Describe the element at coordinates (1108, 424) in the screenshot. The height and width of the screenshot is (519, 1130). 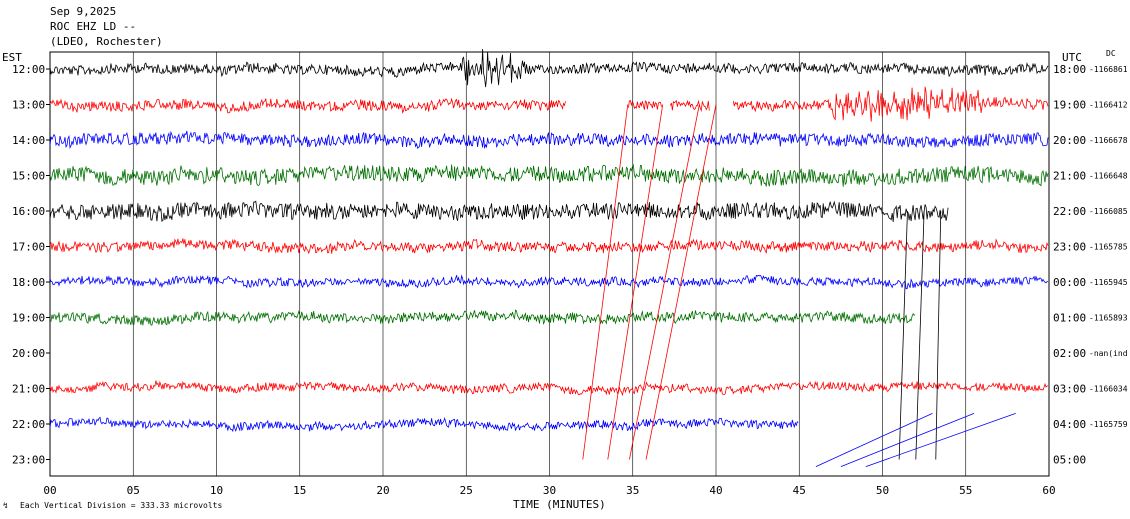
I see `dc-offset-label: -1165759` at that location.